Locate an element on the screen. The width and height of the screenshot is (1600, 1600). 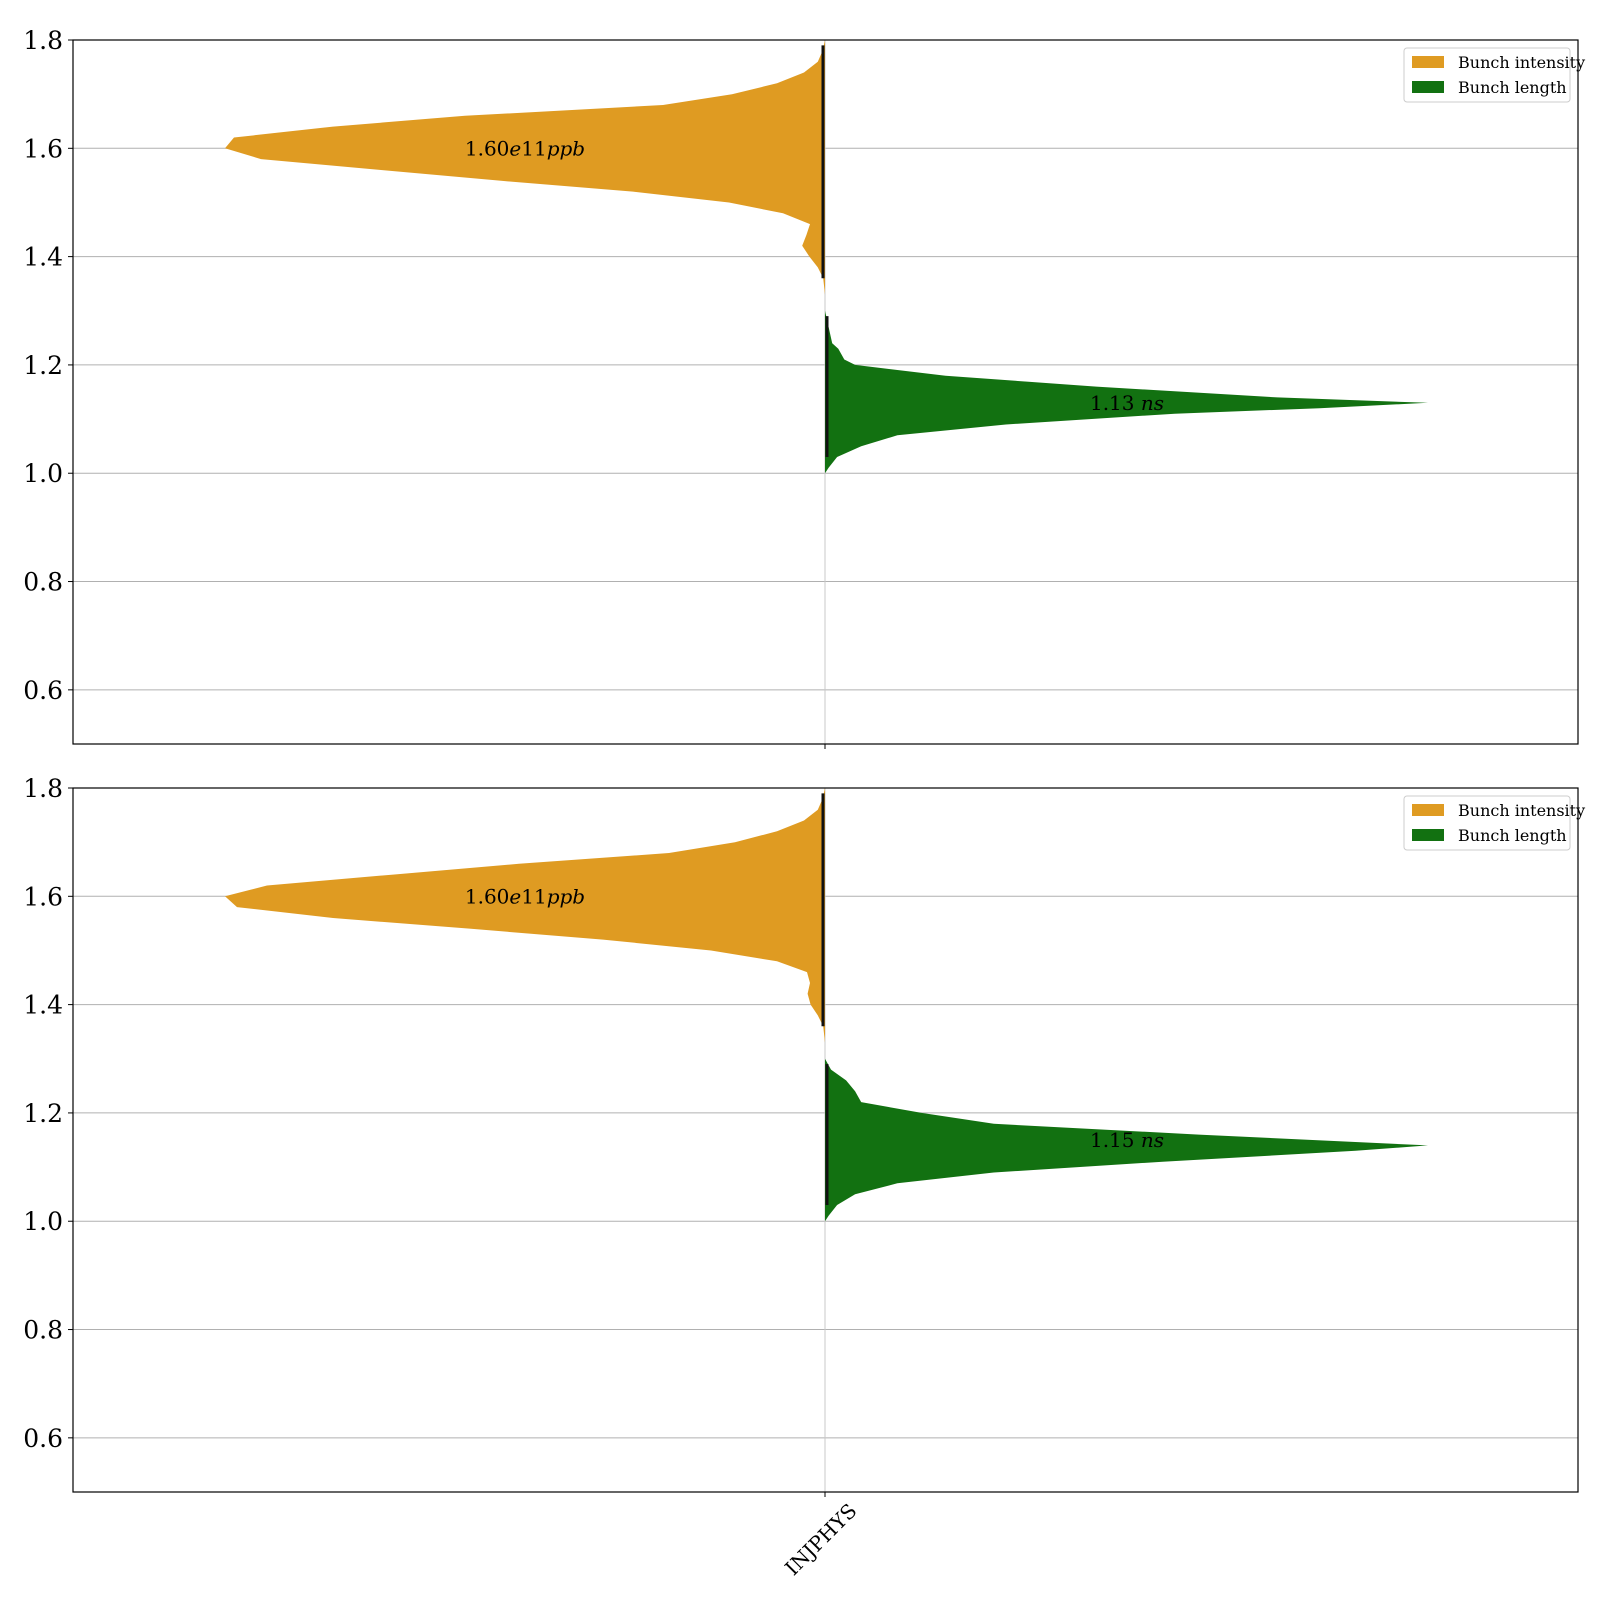
annotation-length-median: 1.15 ns is located at coordinates (1127, 1140).